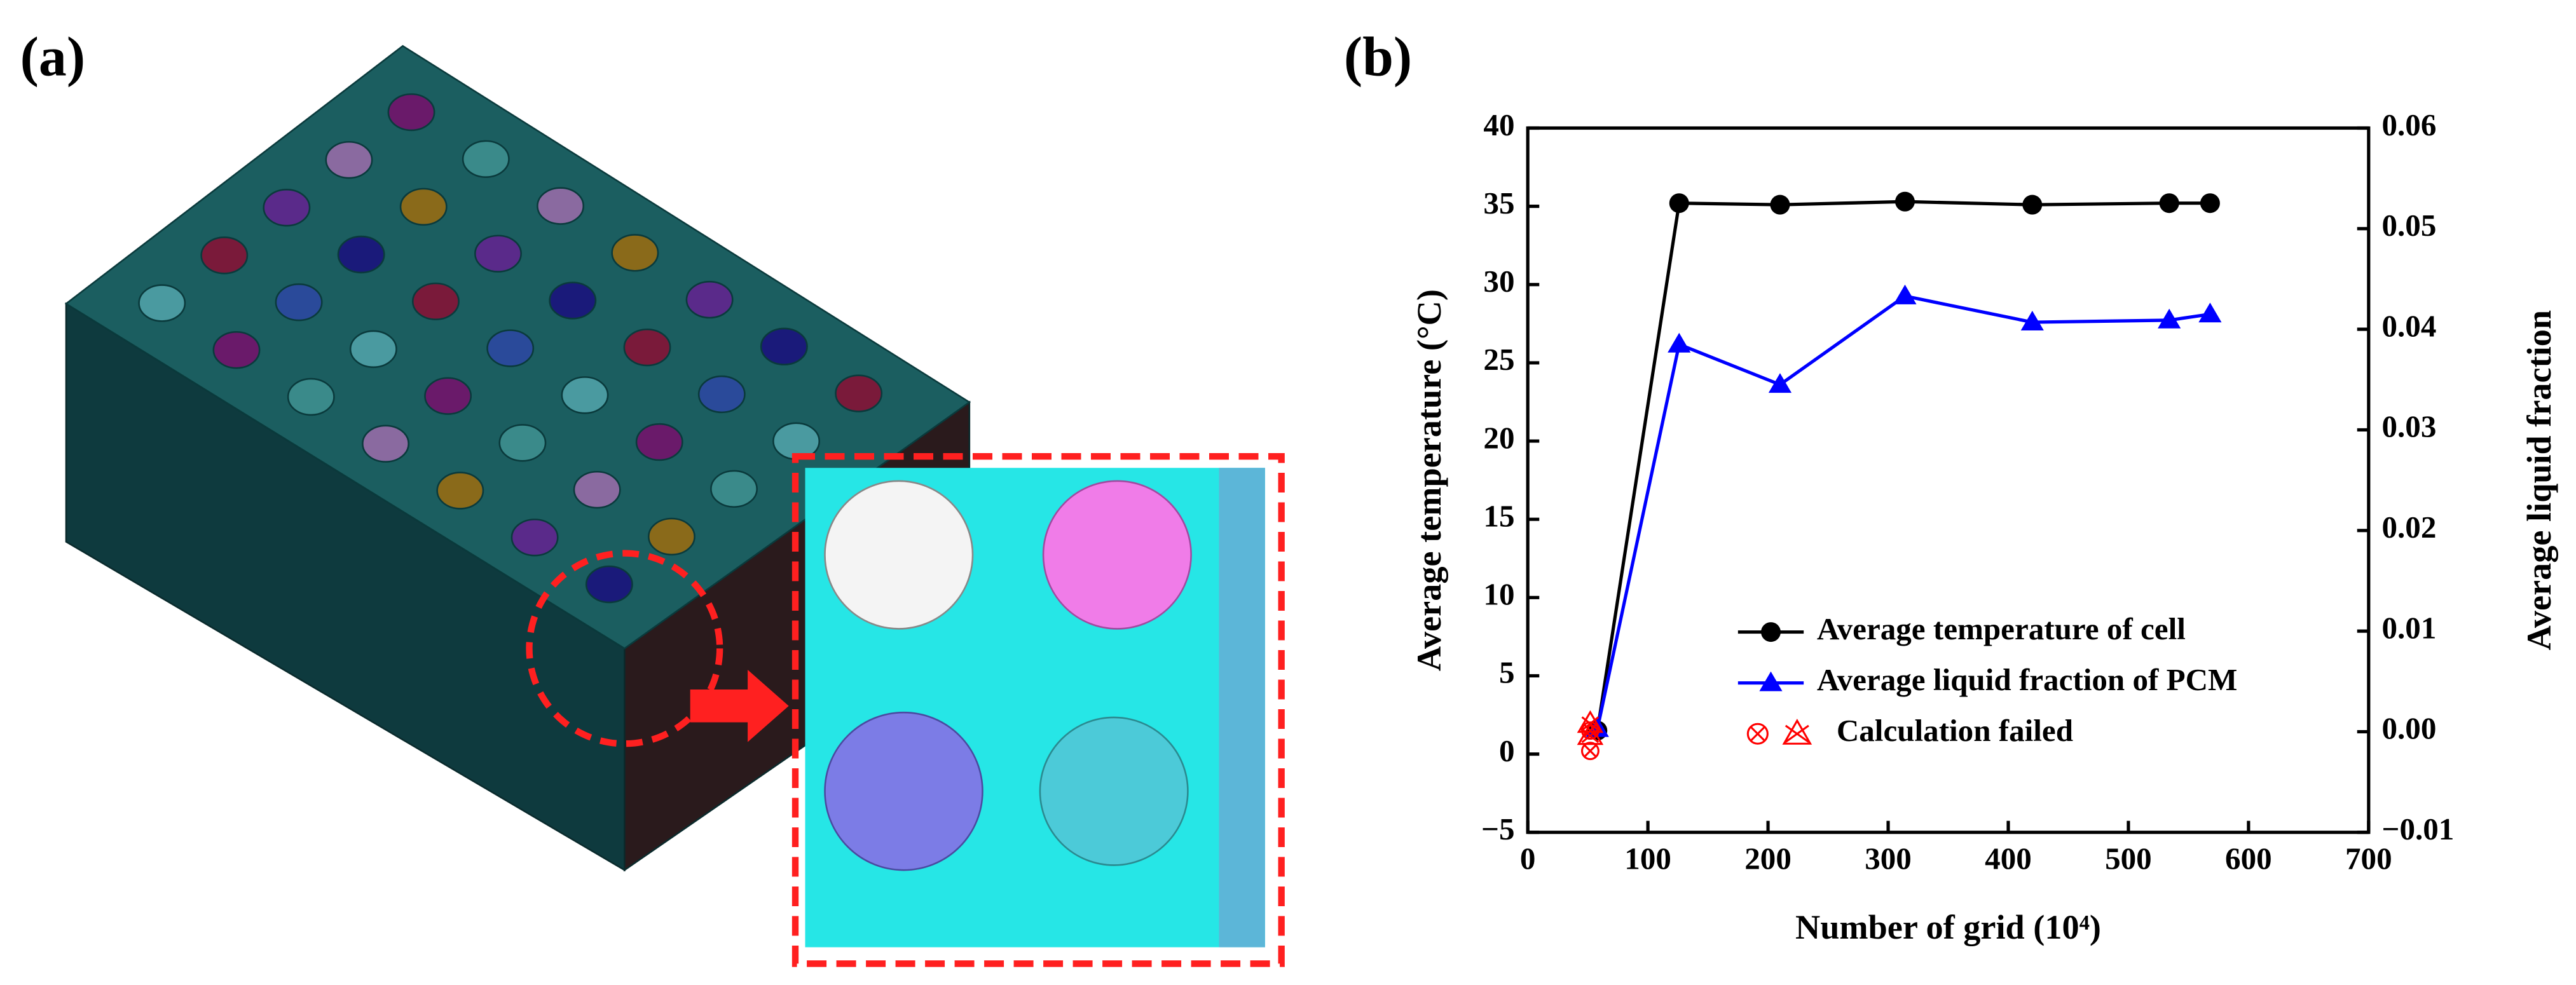  Describe the element at coordinates (1499, 359) in the screenshot. I see `y-tick-label: 25` at that location.